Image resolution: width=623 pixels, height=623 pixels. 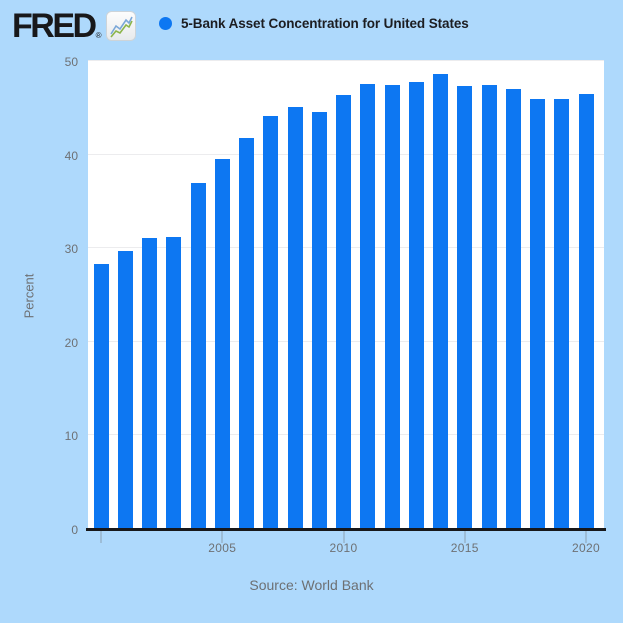 I want to click on x-axis-label-2010: 2010, so click(x=343, y=548).